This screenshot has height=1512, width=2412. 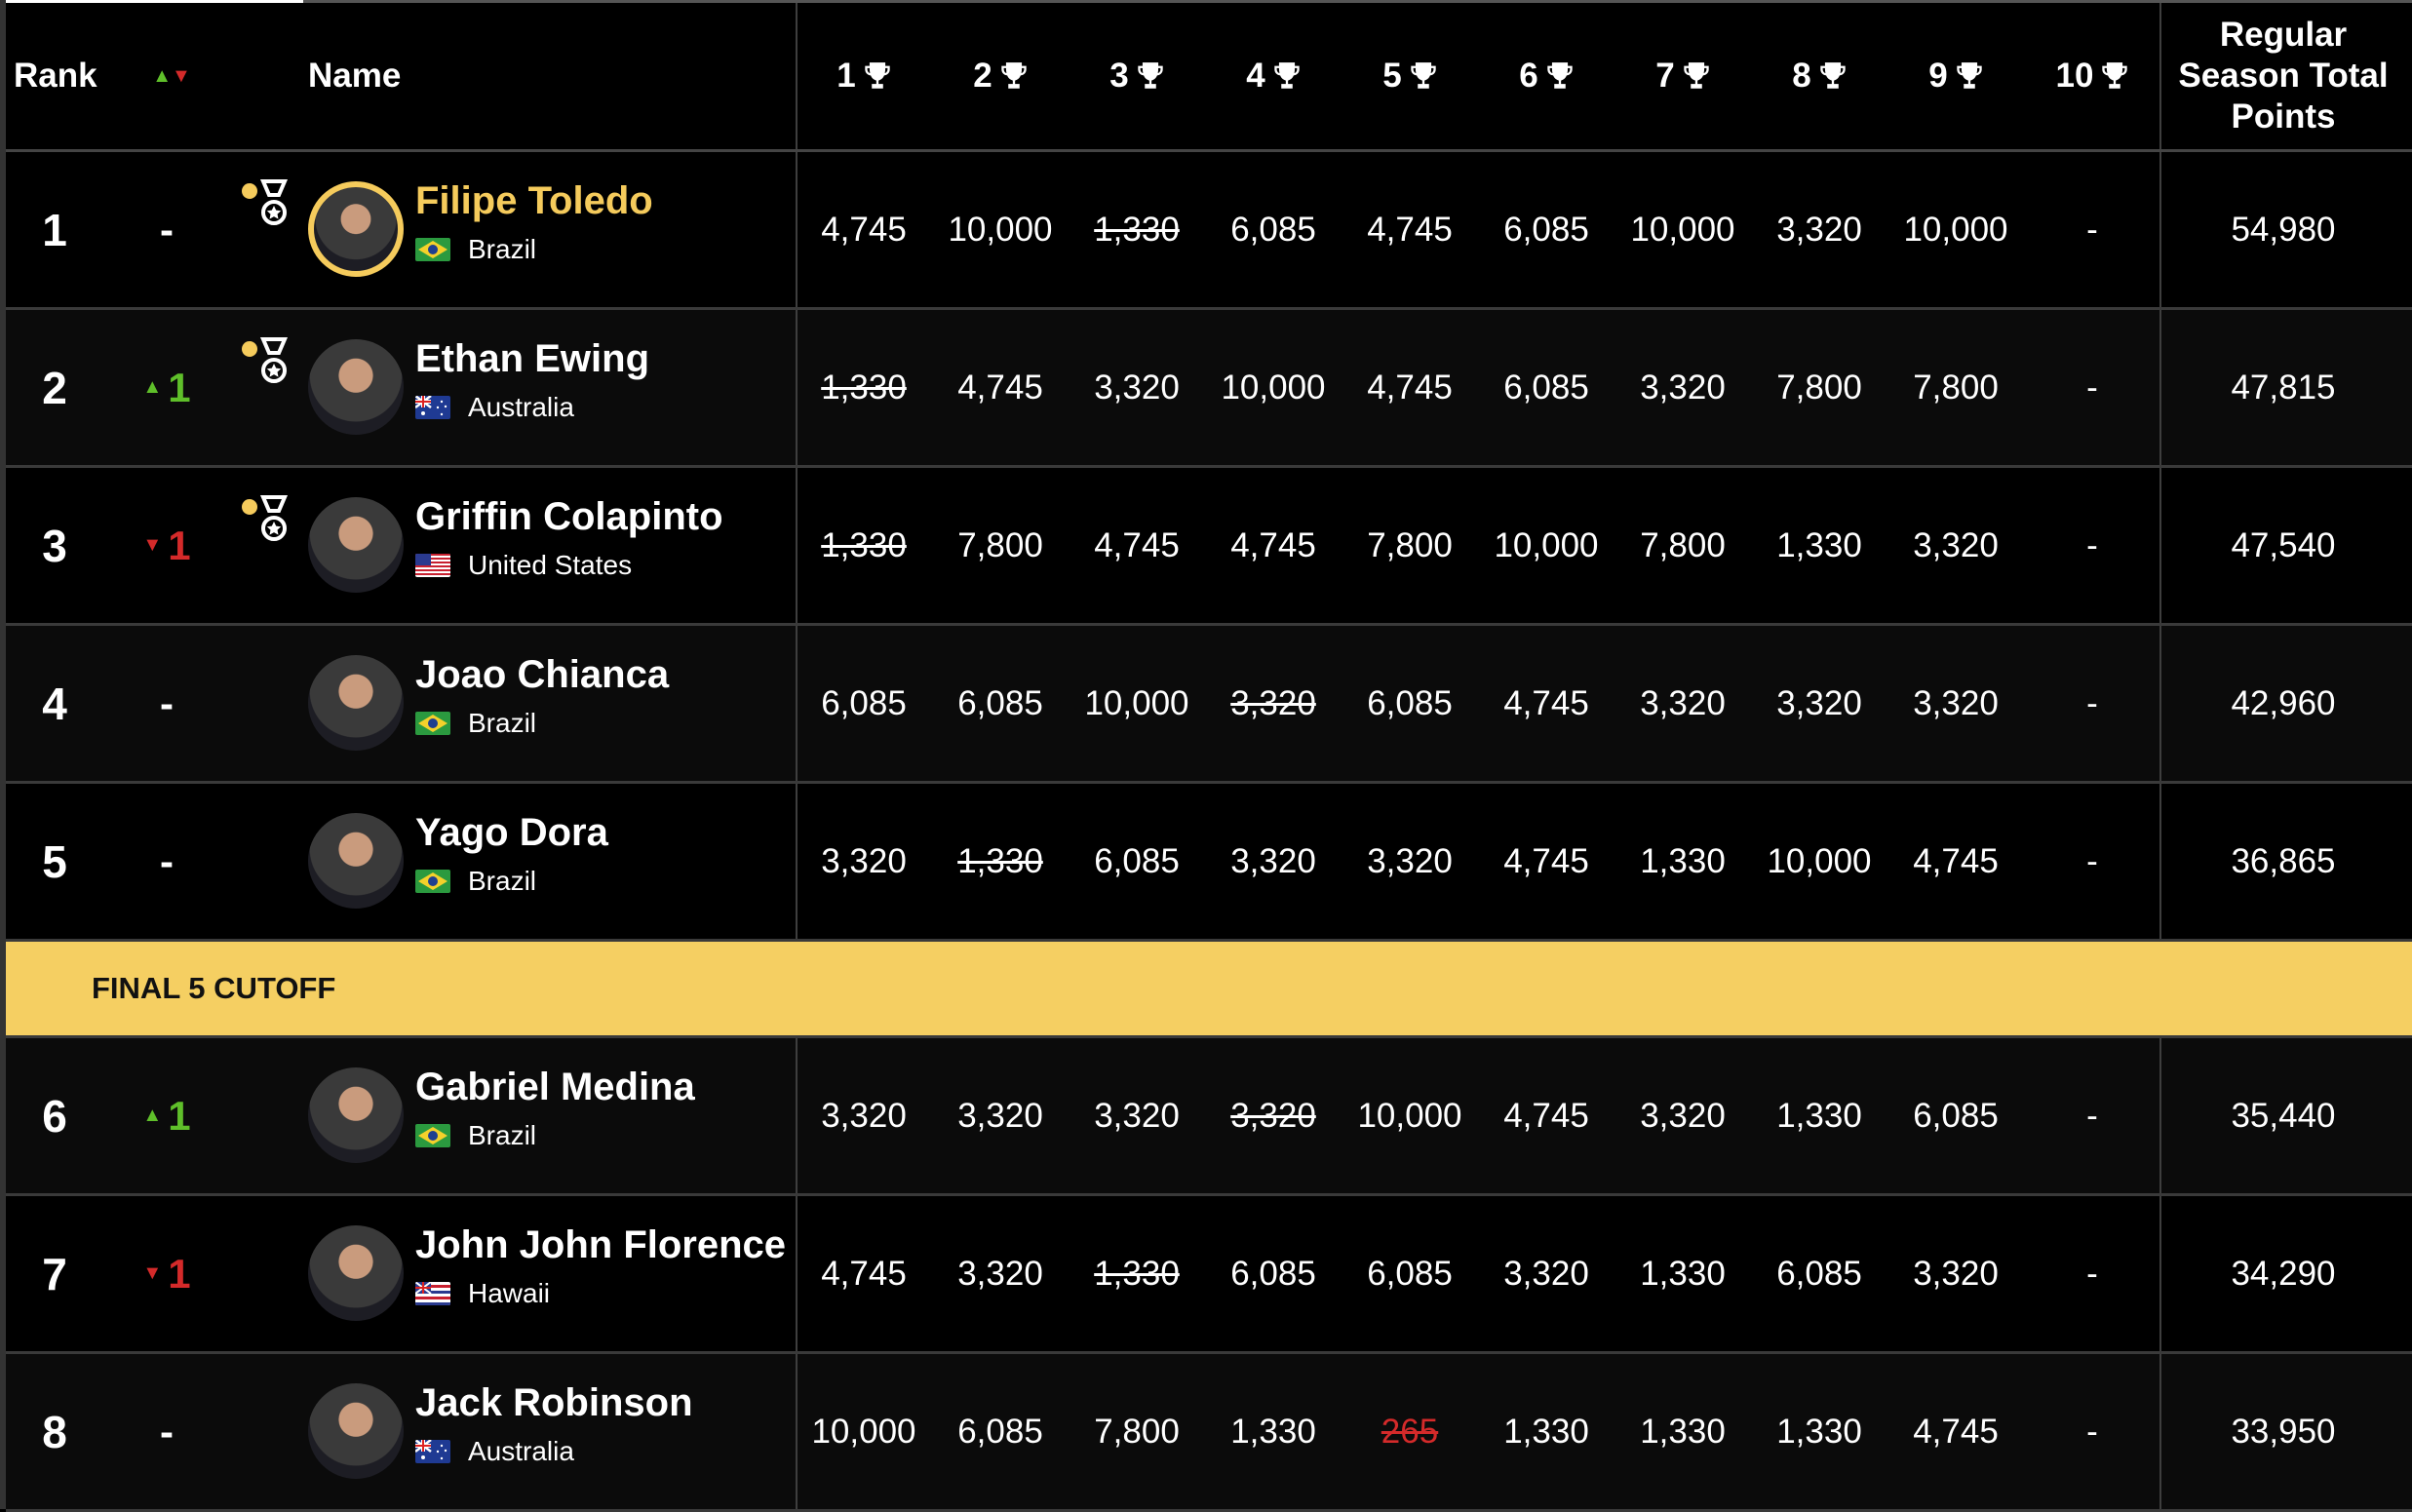 What do you see at coordinates (2283, 544) in the screenshot?
I see `total-points: 47,540` at bounding box center [2283, 544].